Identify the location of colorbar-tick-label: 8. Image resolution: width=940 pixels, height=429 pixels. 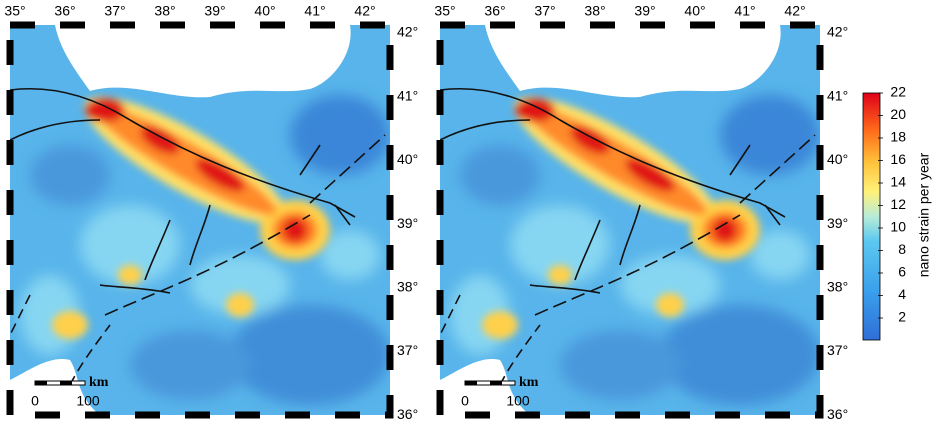
(902, 249).